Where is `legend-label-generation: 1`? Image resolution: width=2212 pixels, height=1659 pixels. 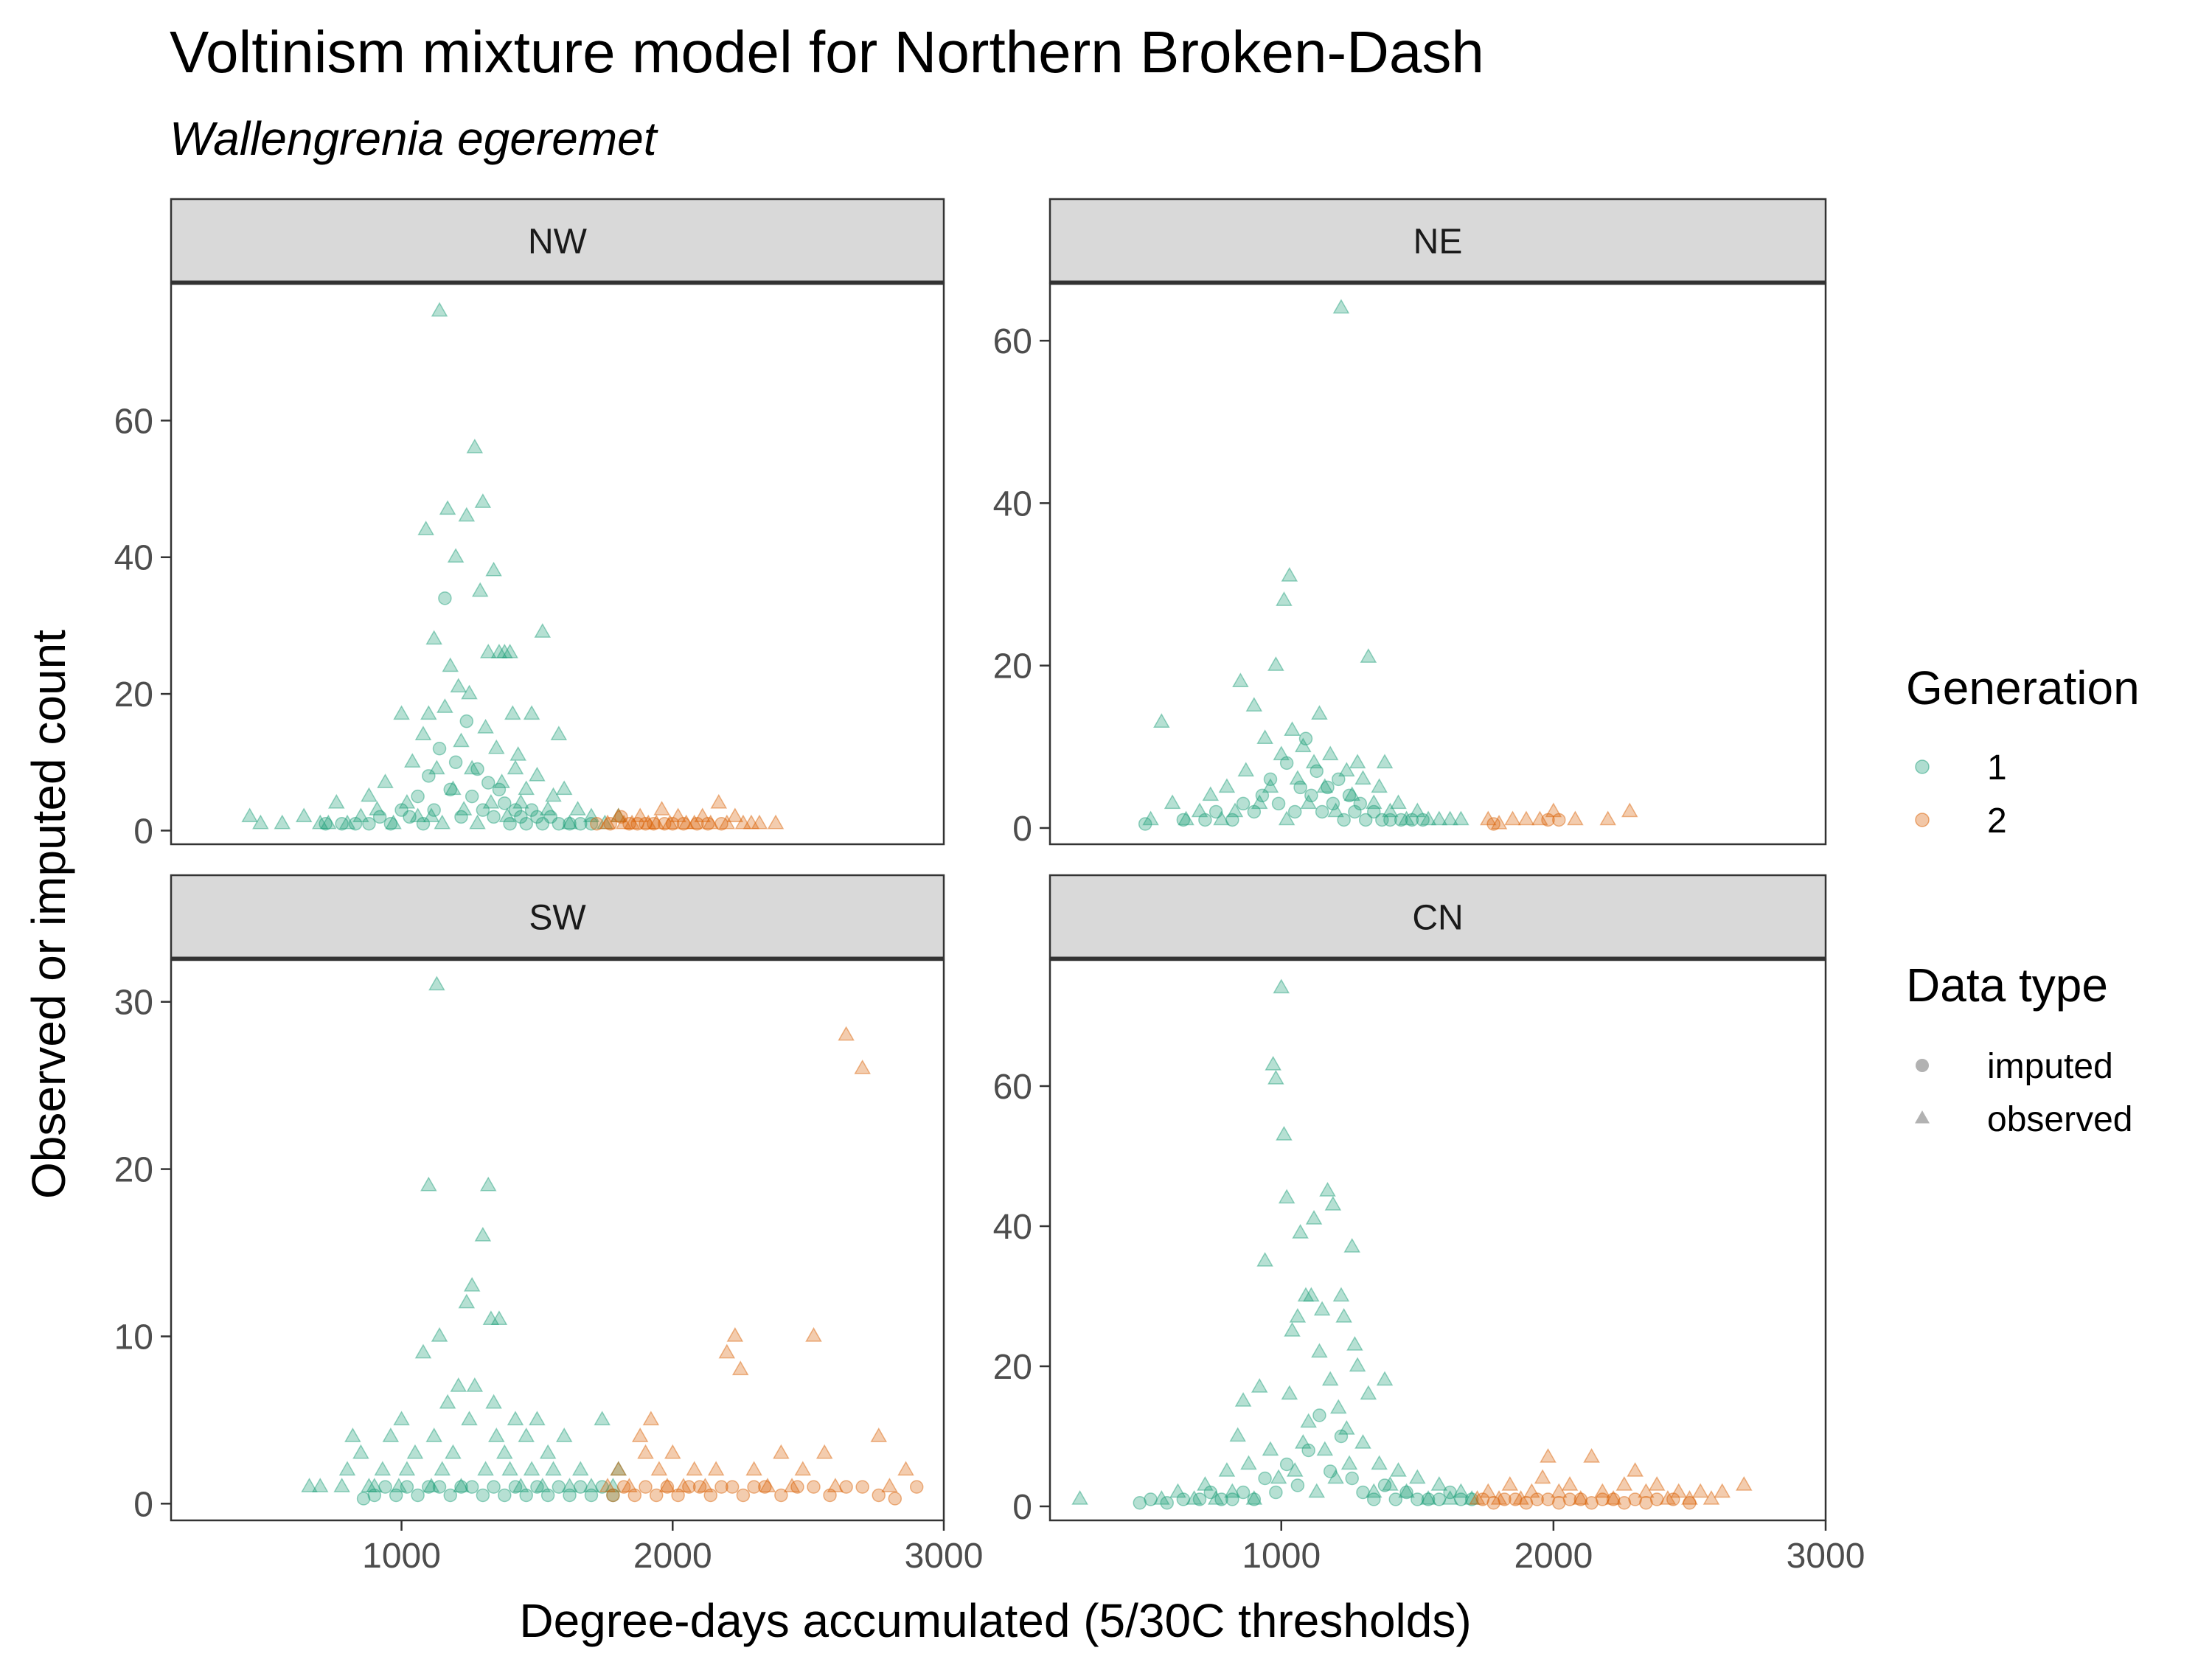
legend-label-generation: 1 is located at coordinates (1997, 767).